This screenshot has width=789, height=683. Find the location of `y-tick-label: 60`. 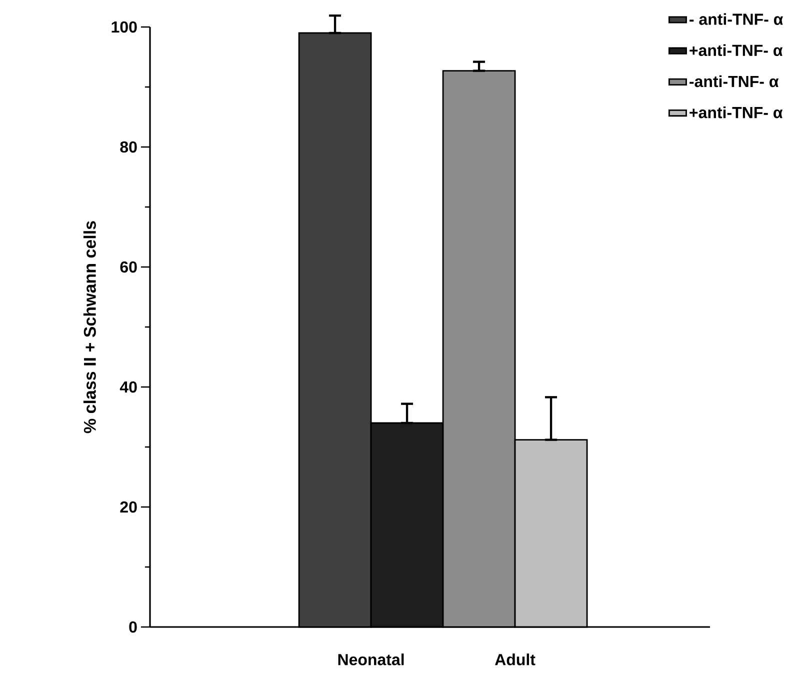

y-tick-label: 60 is located at coordinates (128, 267).